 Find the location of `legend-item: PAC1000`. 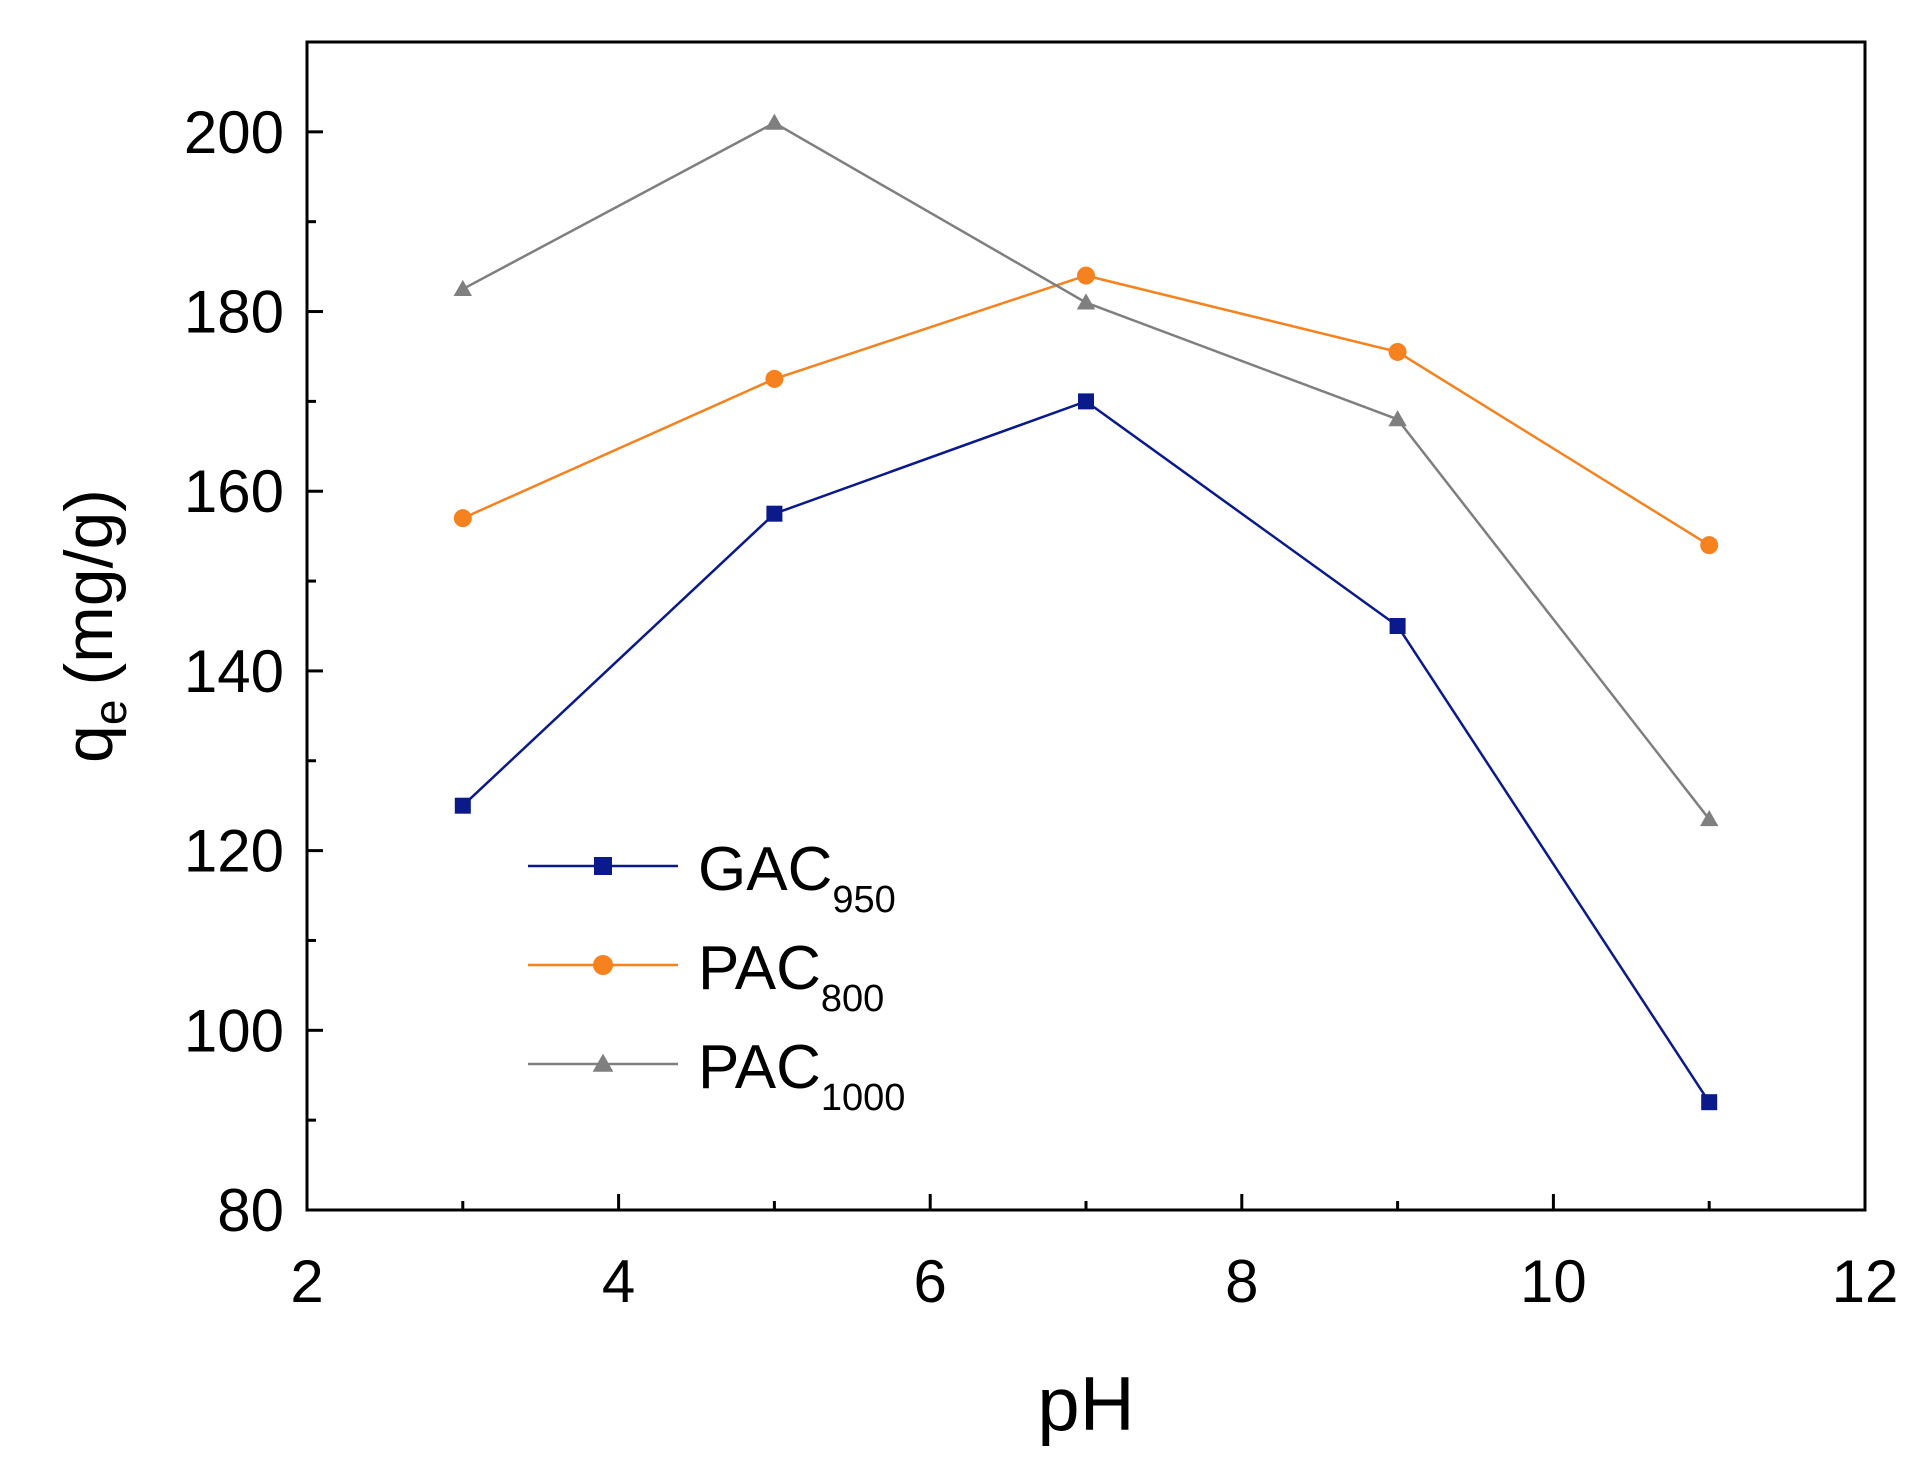

legend-item: PAC1000 is located at coordinates (716, 1076).